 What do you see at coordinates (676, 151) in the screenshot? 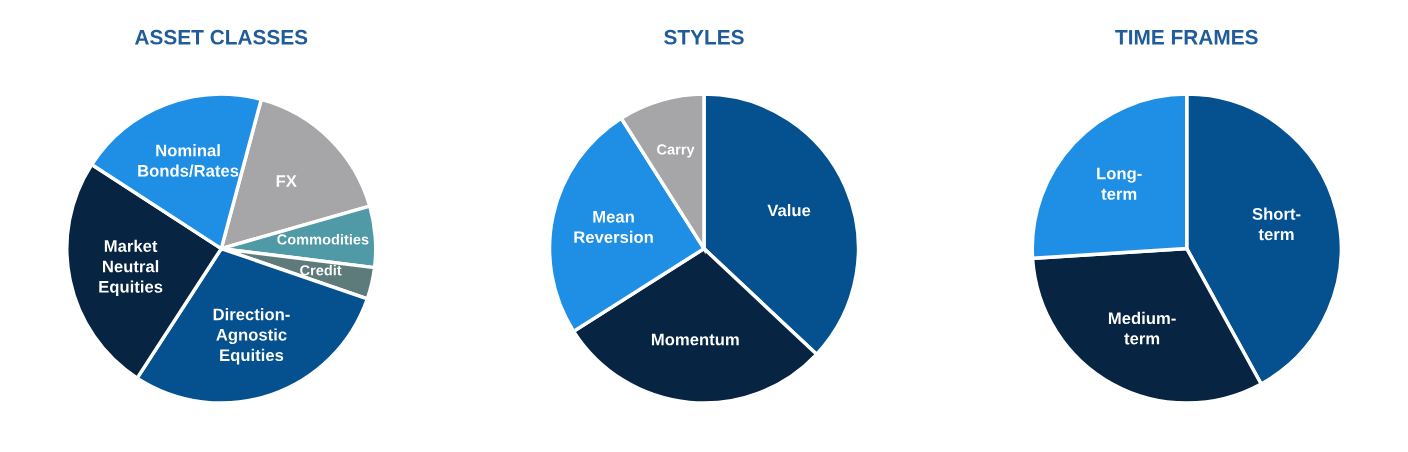
I see `slice-label: Carry` at bounding box center [676, 151].